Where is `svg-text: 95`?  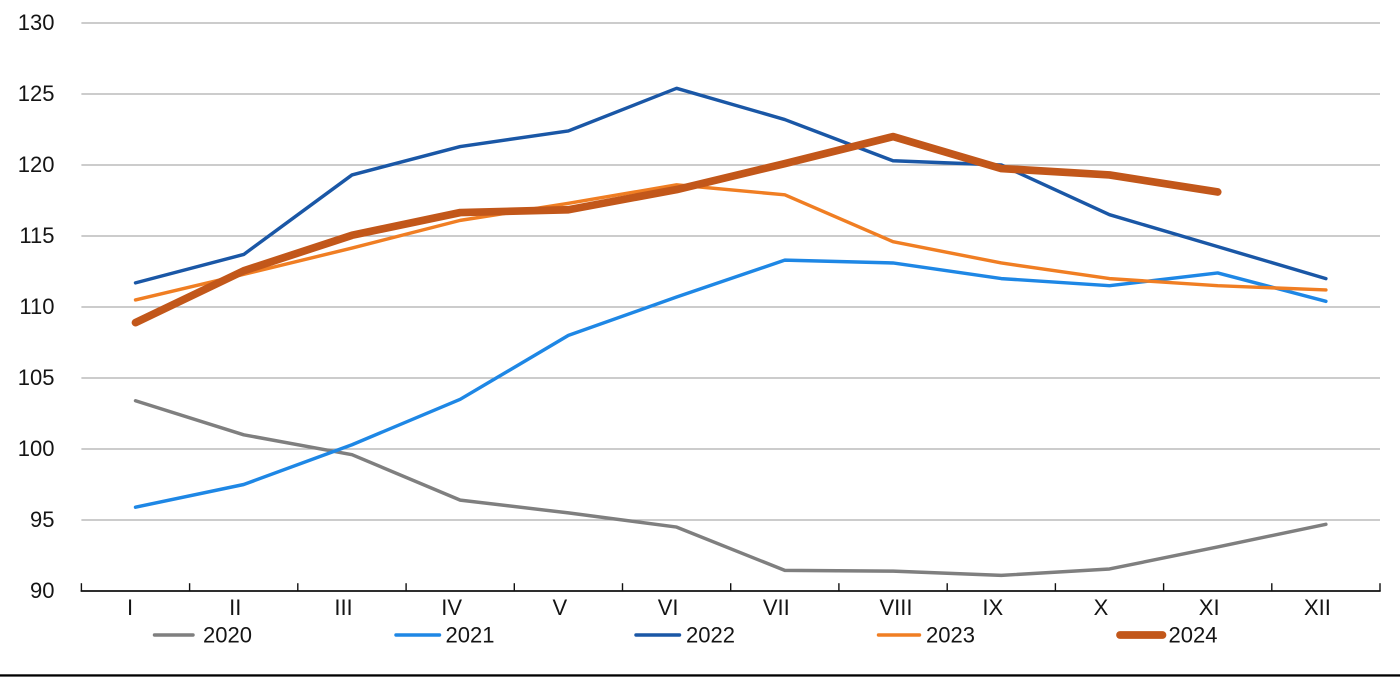 svg-text: 95 is located at coordinates (42, 519).